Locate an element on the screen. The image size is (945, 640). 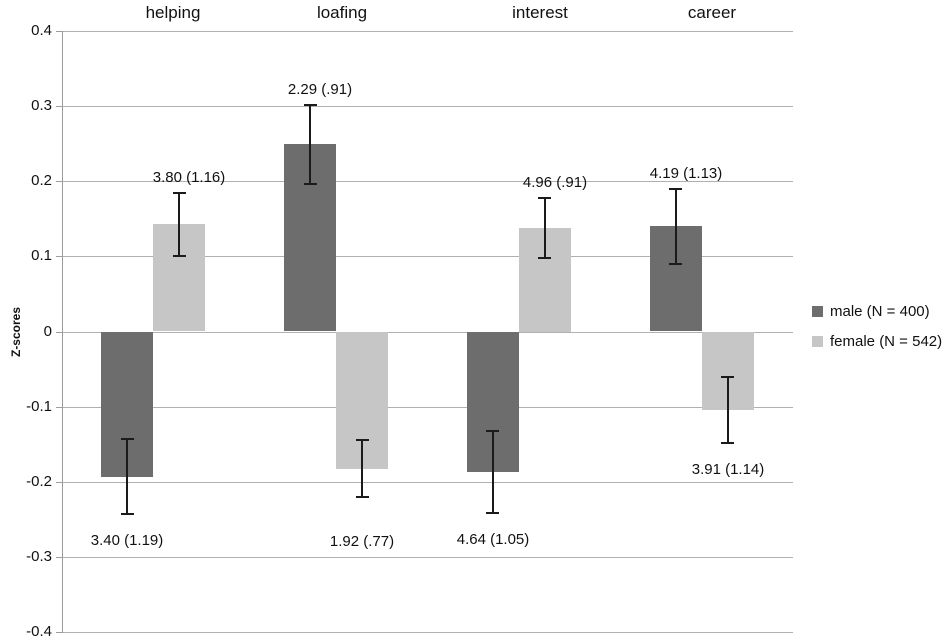
error-bar-male-interest is located at coordinates (493, 471).